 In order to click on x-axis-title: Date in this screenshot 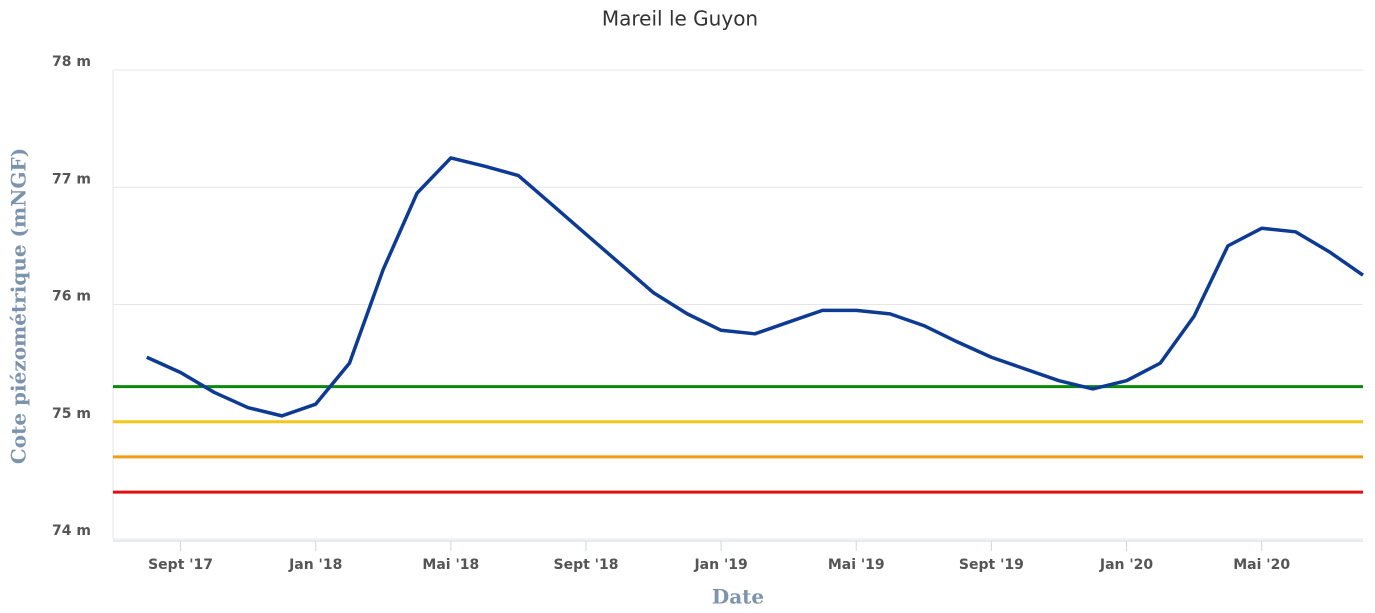, I will do `click(738, 597)`.